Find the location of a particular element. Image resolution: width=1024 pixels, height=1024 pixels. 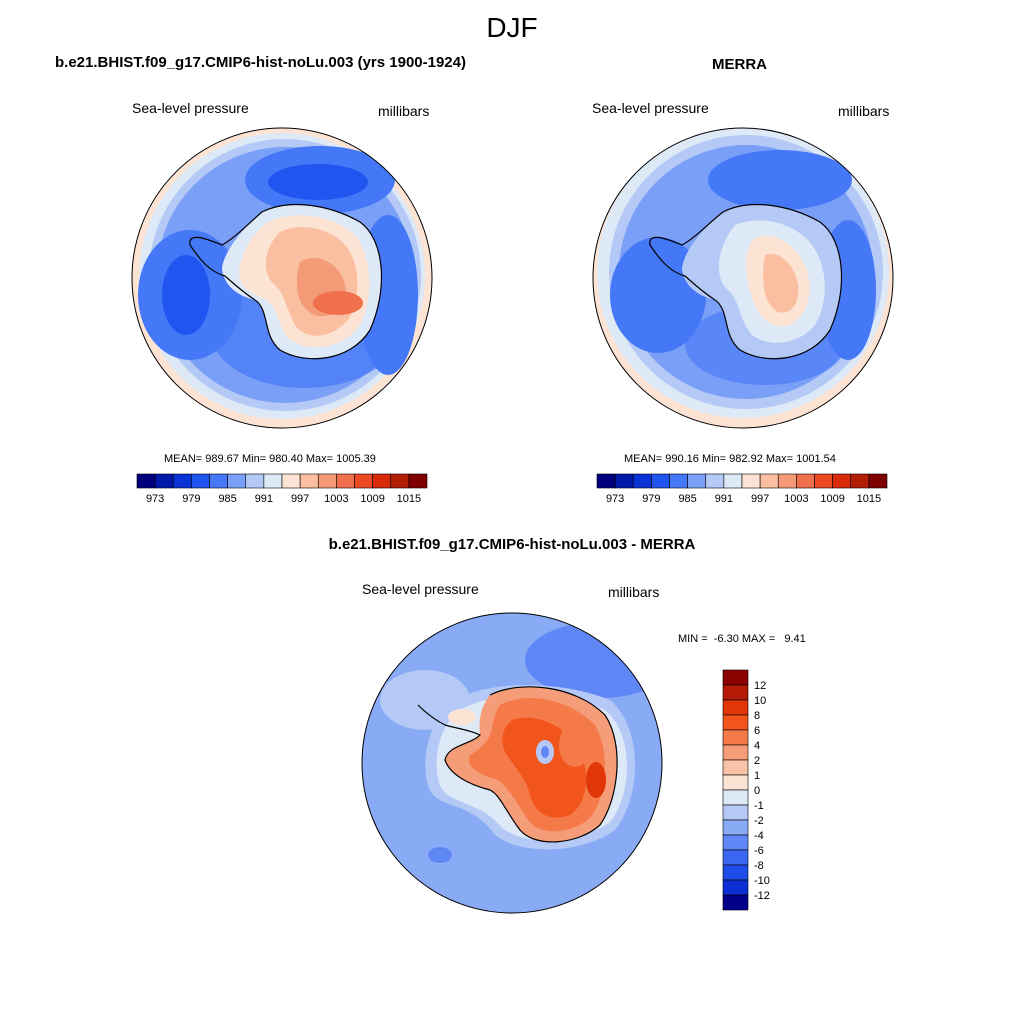

obs-colorbar-tick-label: 979 is located at coordinates (651, 499).